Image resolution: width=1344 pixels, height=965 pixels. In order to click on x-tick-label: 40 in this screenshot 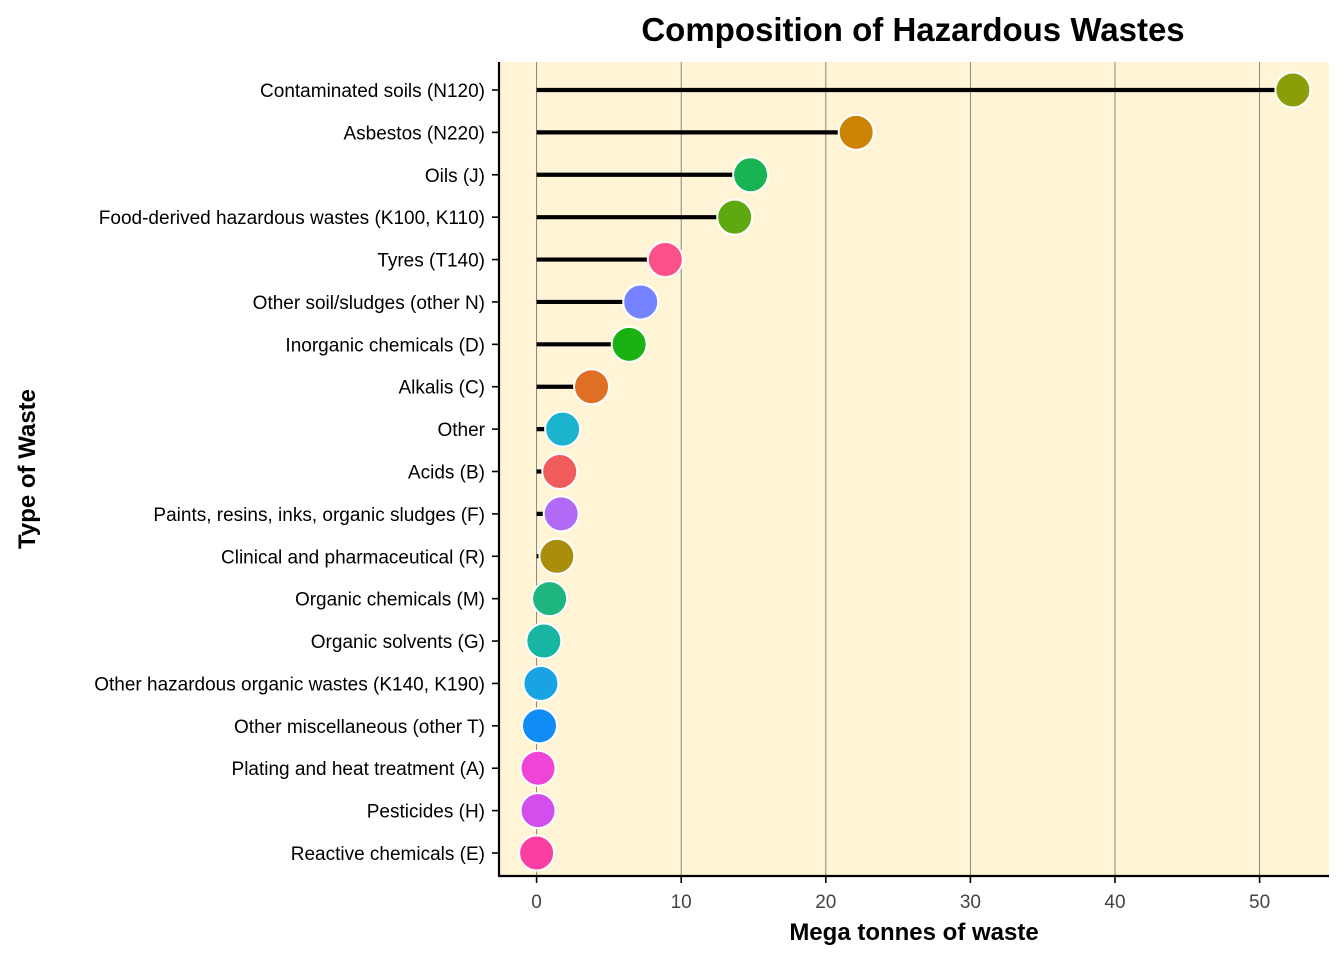, I will do `click(1114, 902)`.